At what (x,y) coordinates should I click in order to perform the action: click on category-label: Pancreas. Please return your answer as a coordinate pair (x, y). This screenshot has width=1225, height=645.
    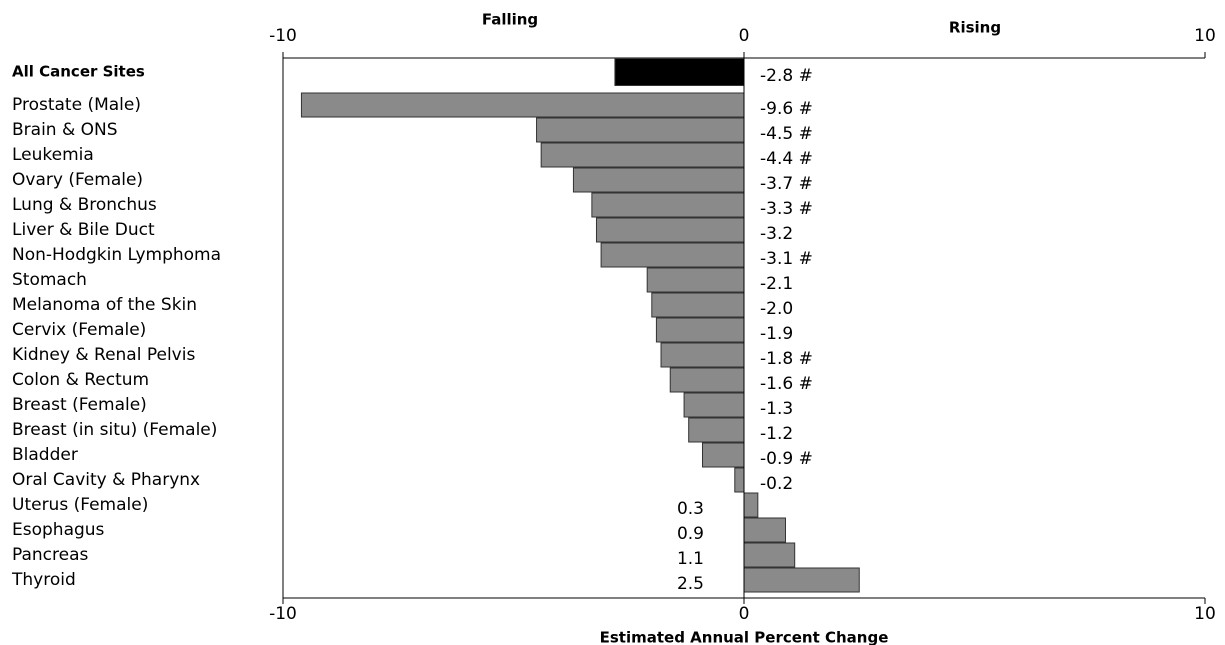
    Looking at the image, I should click on (50, 555).